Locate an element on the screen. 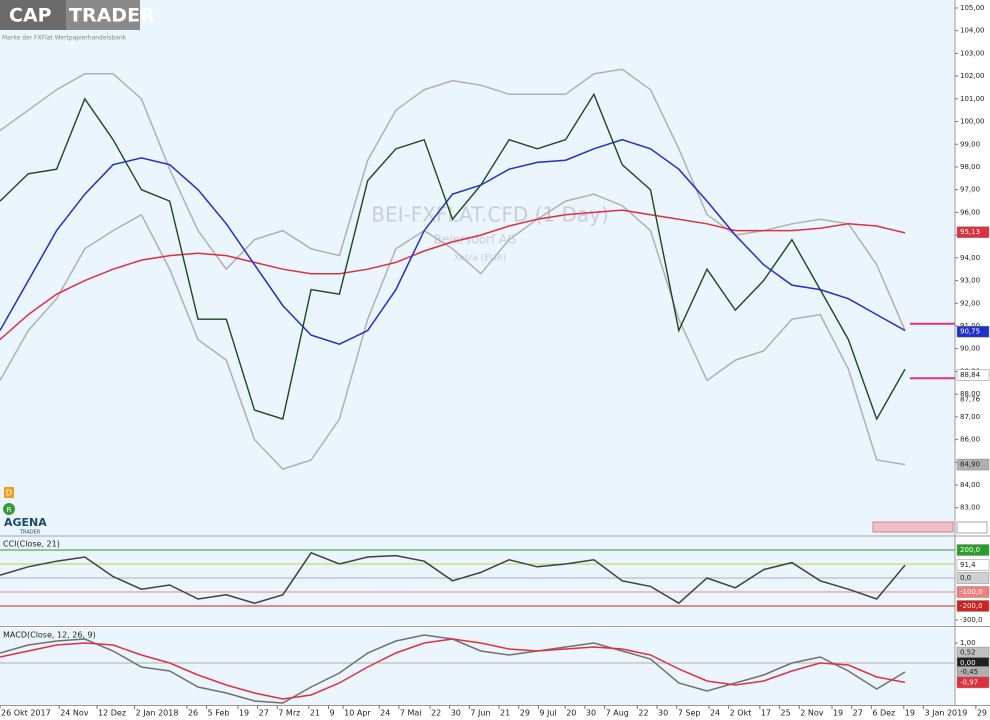 The width and height of the screenshot is (990, 720). x-tick-label: 10 Apr is located at coordinates (357, 713).